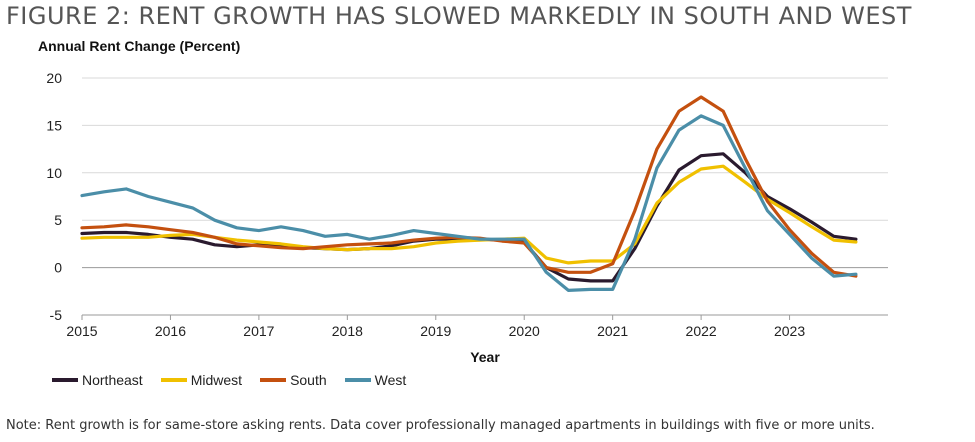 This screenshot has height=442, width=975. What do you see at coordinates (524, 331) in the screenshot?
I see `x-tick-label: 2020` at bounding box center [524, 331].